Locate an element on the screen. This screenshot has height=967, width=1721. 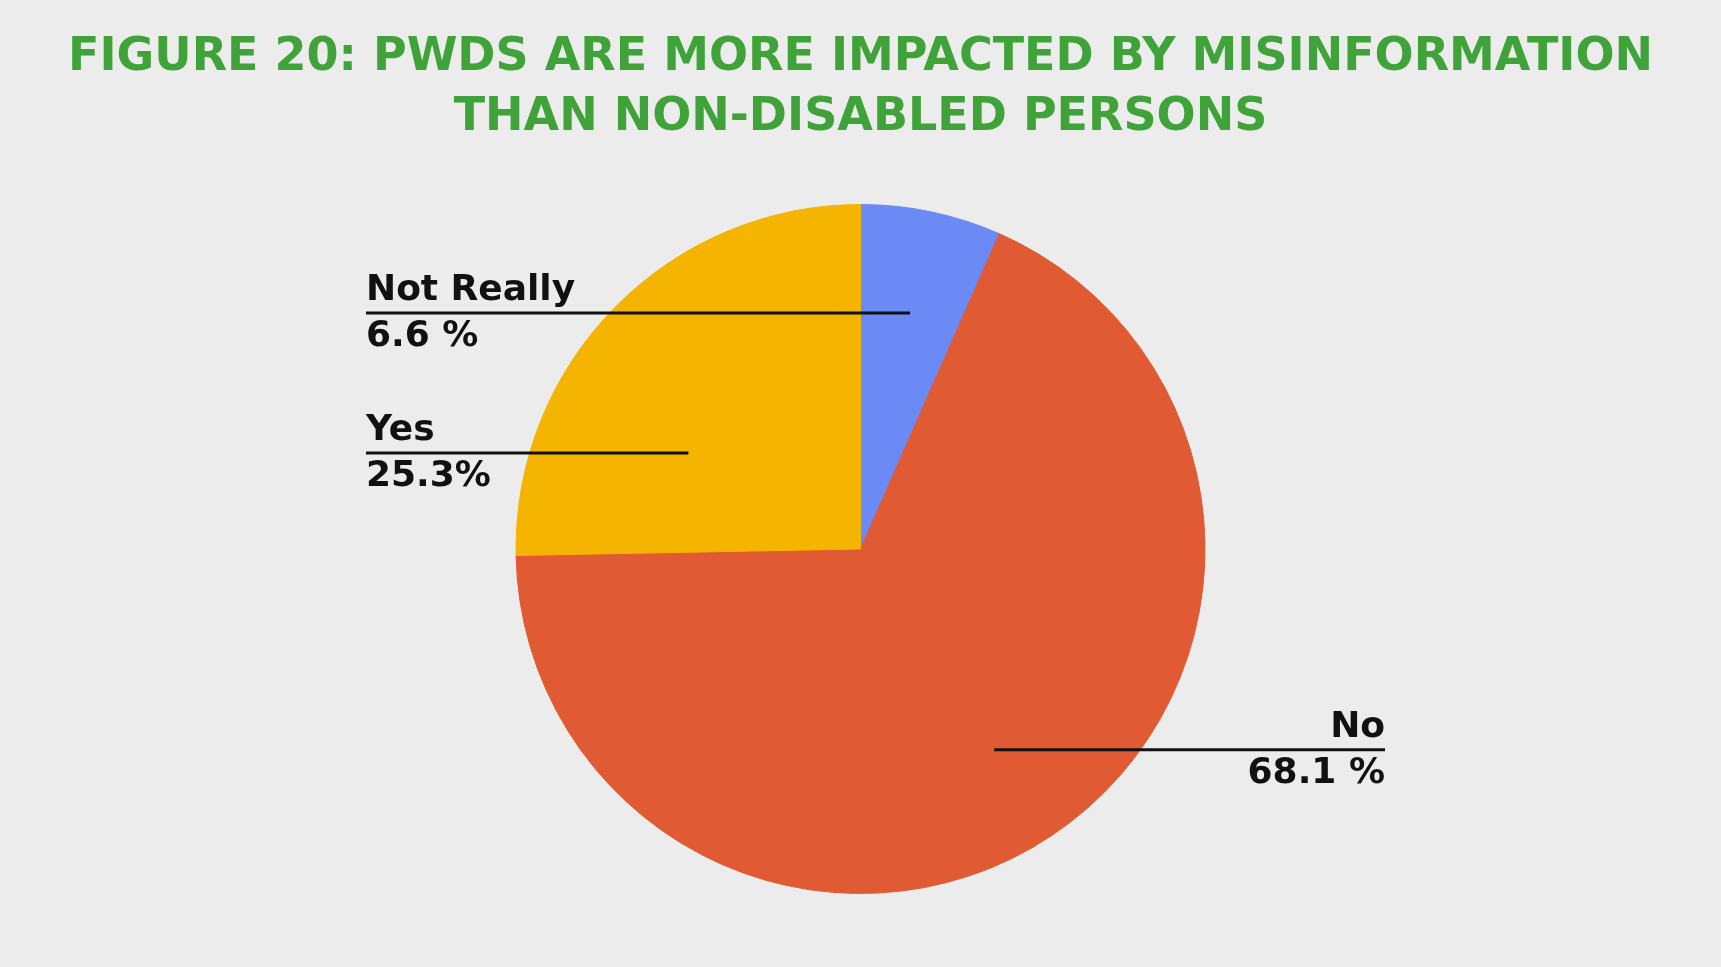
slice-label: Not Really is located at coordinates (471, 288).